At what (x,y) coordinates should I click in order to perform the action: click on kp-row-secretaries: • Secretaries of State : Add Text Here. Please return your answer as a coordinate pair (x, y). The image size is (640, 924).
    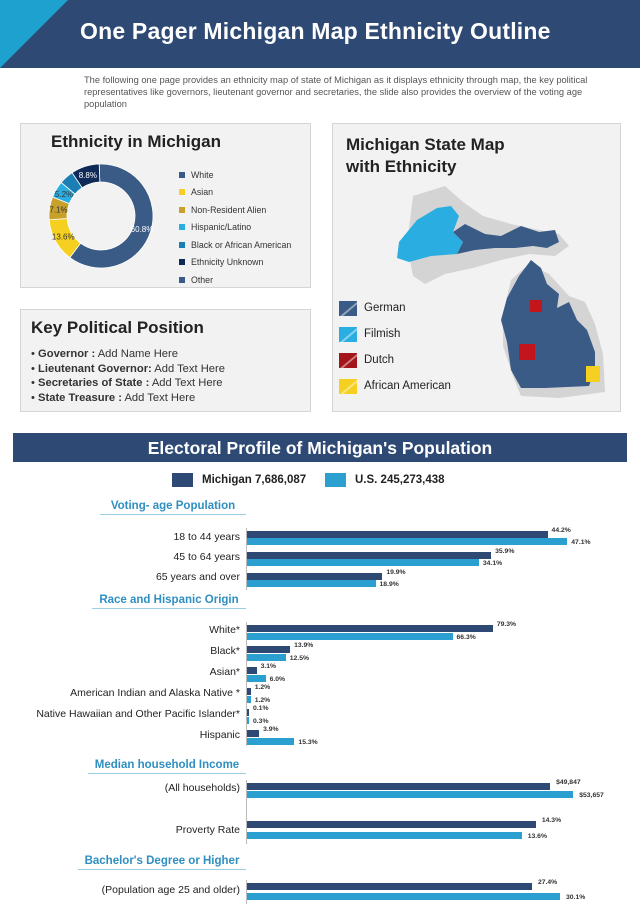
    Looking at the image, I should click on (128, 383).